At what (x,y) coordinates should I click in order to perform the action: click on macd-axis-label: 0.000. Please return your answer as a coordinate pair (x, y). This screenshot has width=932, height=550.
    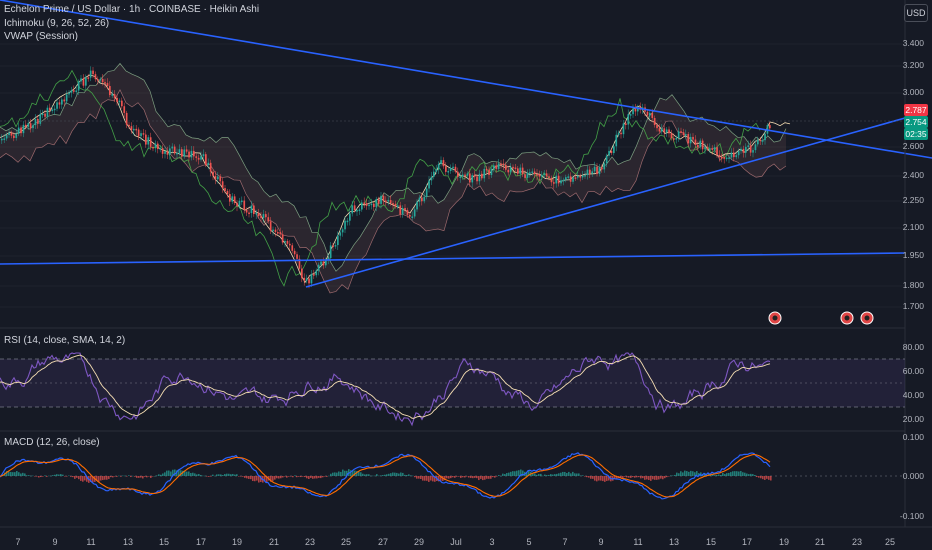
    Looking at the image, I should click on (913, 476).